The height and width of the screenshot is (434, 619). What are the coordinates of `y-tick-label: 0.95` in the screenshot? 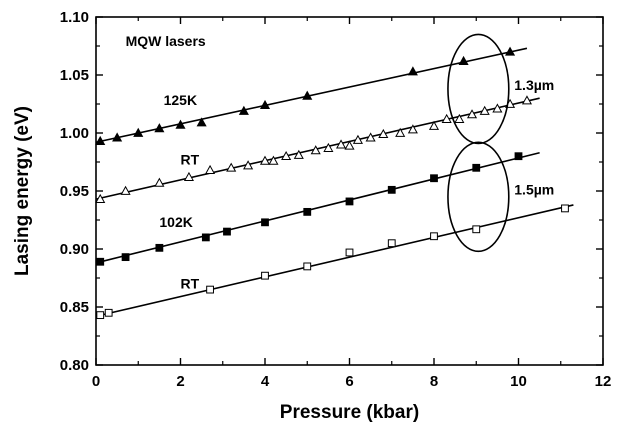 It's located at (74, 191).